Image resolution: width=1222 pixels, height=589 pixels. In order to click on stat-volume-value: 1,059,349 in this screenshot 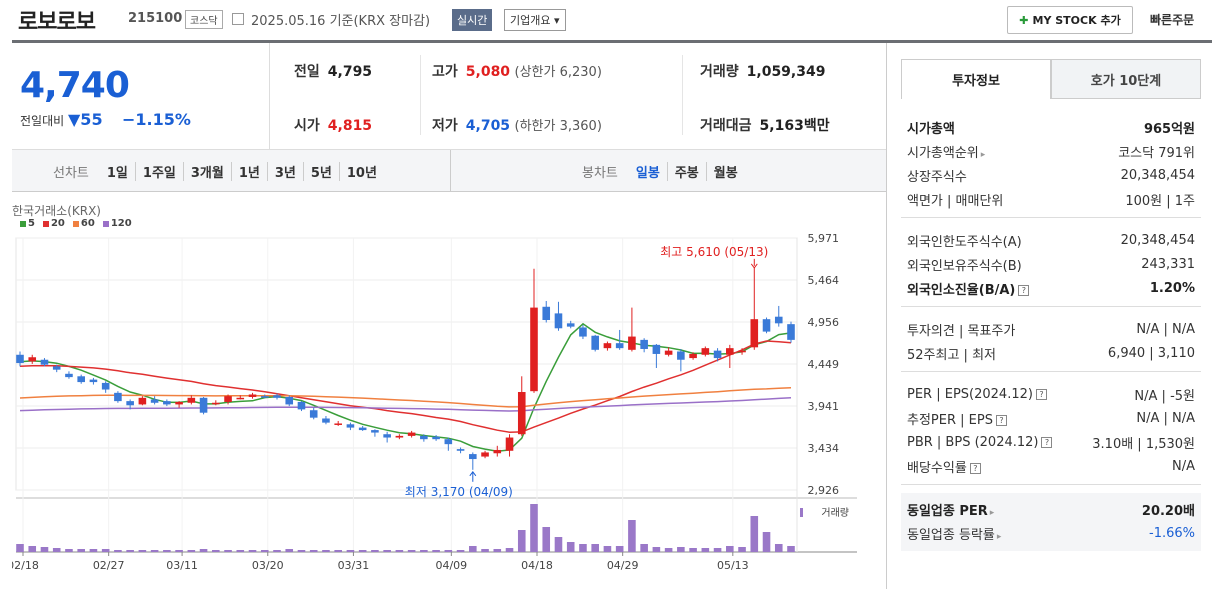, I will do `click(786, 72)`.